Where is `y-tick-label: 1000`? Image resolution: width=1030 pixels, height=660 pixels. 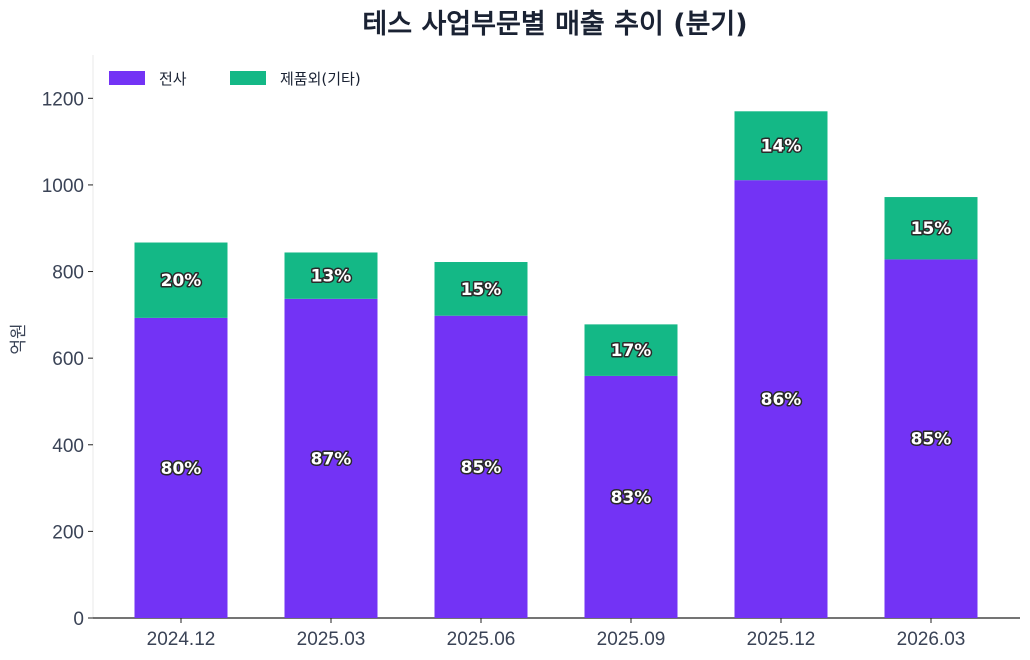 y-tick-label: 1000 is located at coordinates (63, 186).